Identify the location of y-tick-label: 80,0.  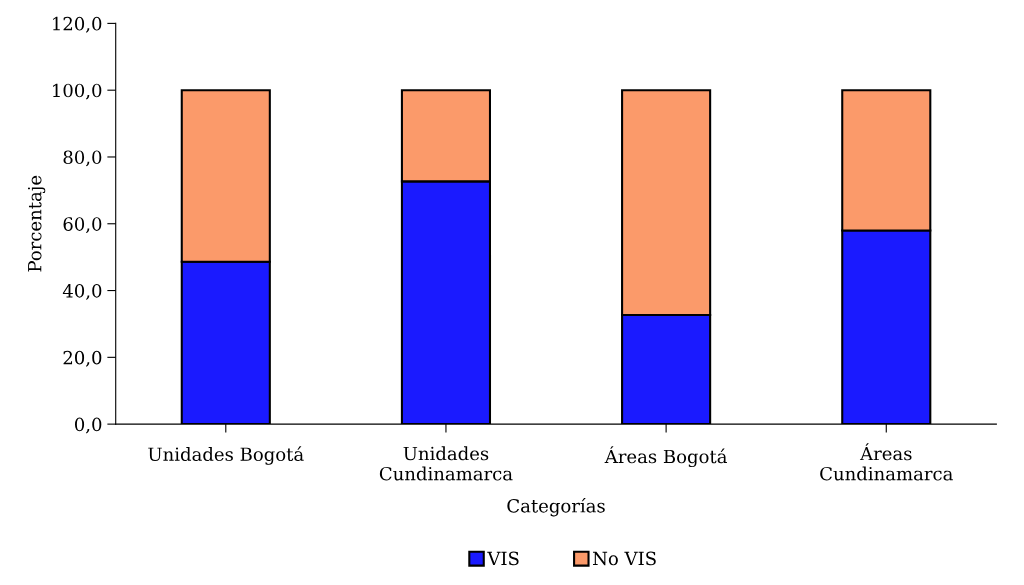
(82, 158).